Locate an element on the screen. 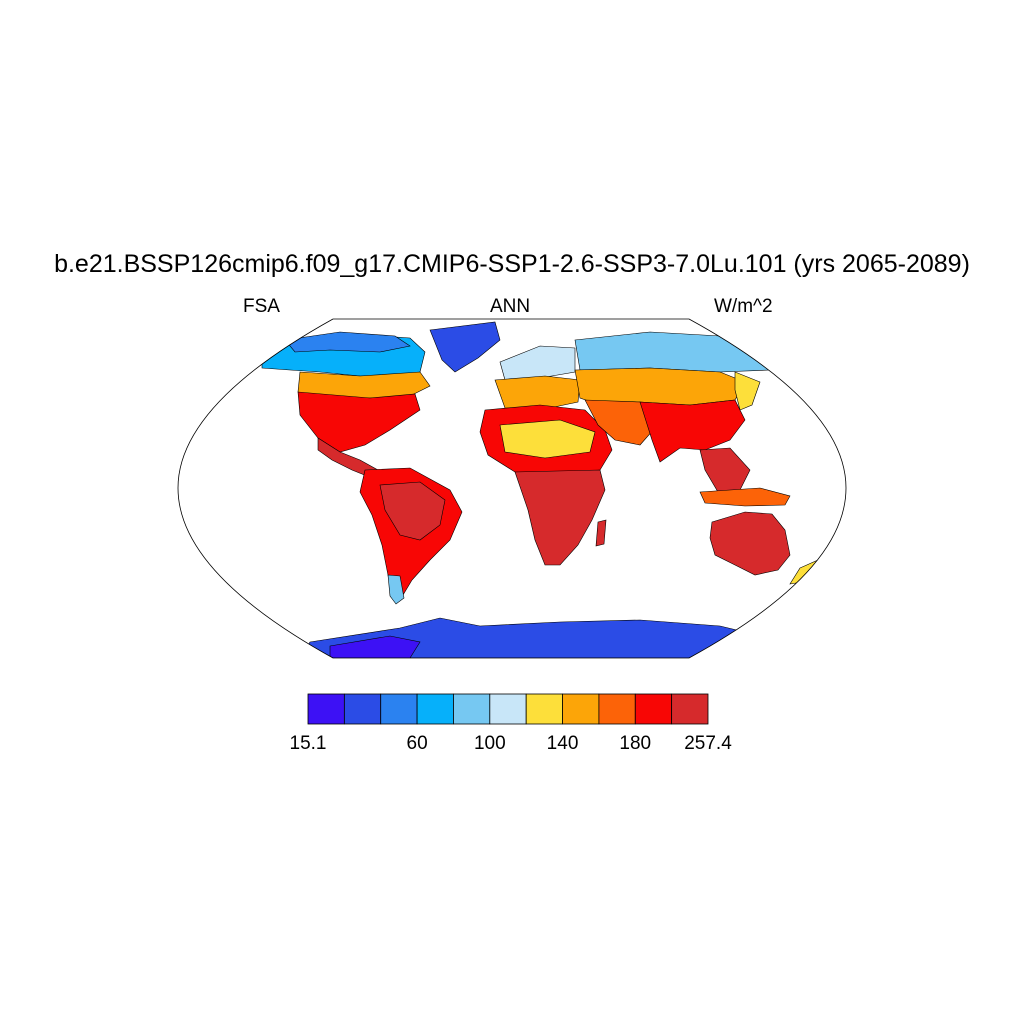  colorbar-tick-label: 257.4 is located at coordinates (708, 743).